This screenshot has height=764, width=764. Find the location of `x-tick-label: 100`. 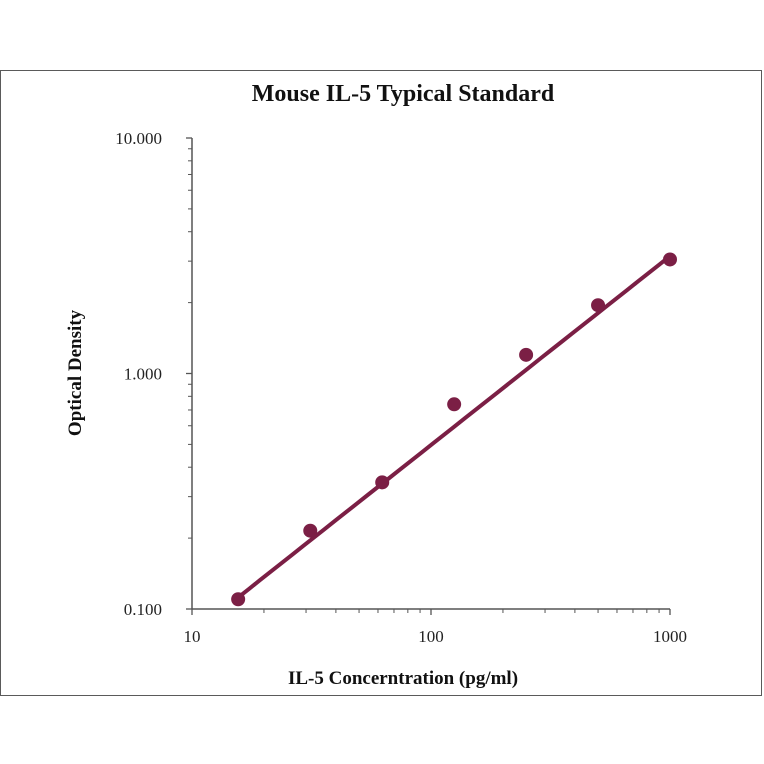

x-tick-label: 100 is located at coordinates (431, 636).